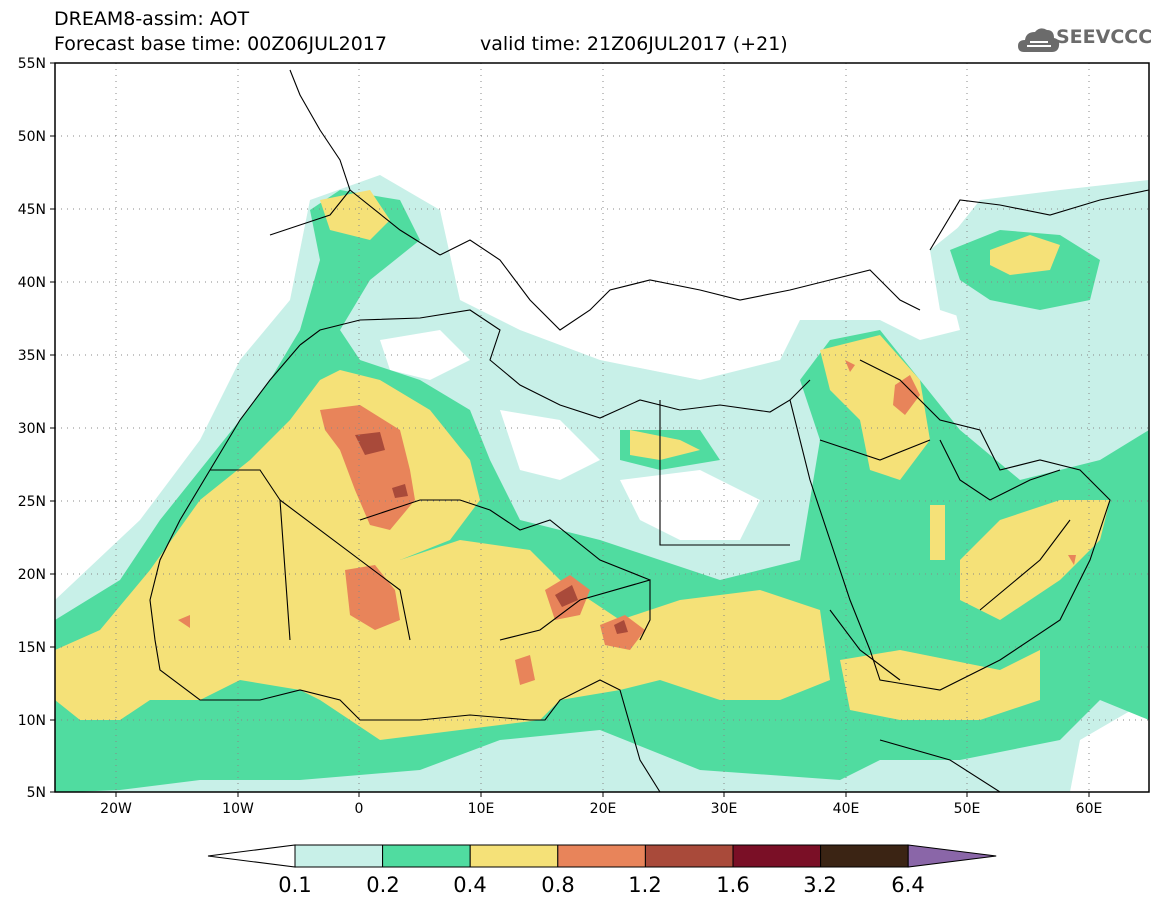 This screenshot has width=1165, height=905. What do you see at coordinates (370, 443) in the screenshot?
I see `aot-contour-1.2` at bounding box center [370, 443].